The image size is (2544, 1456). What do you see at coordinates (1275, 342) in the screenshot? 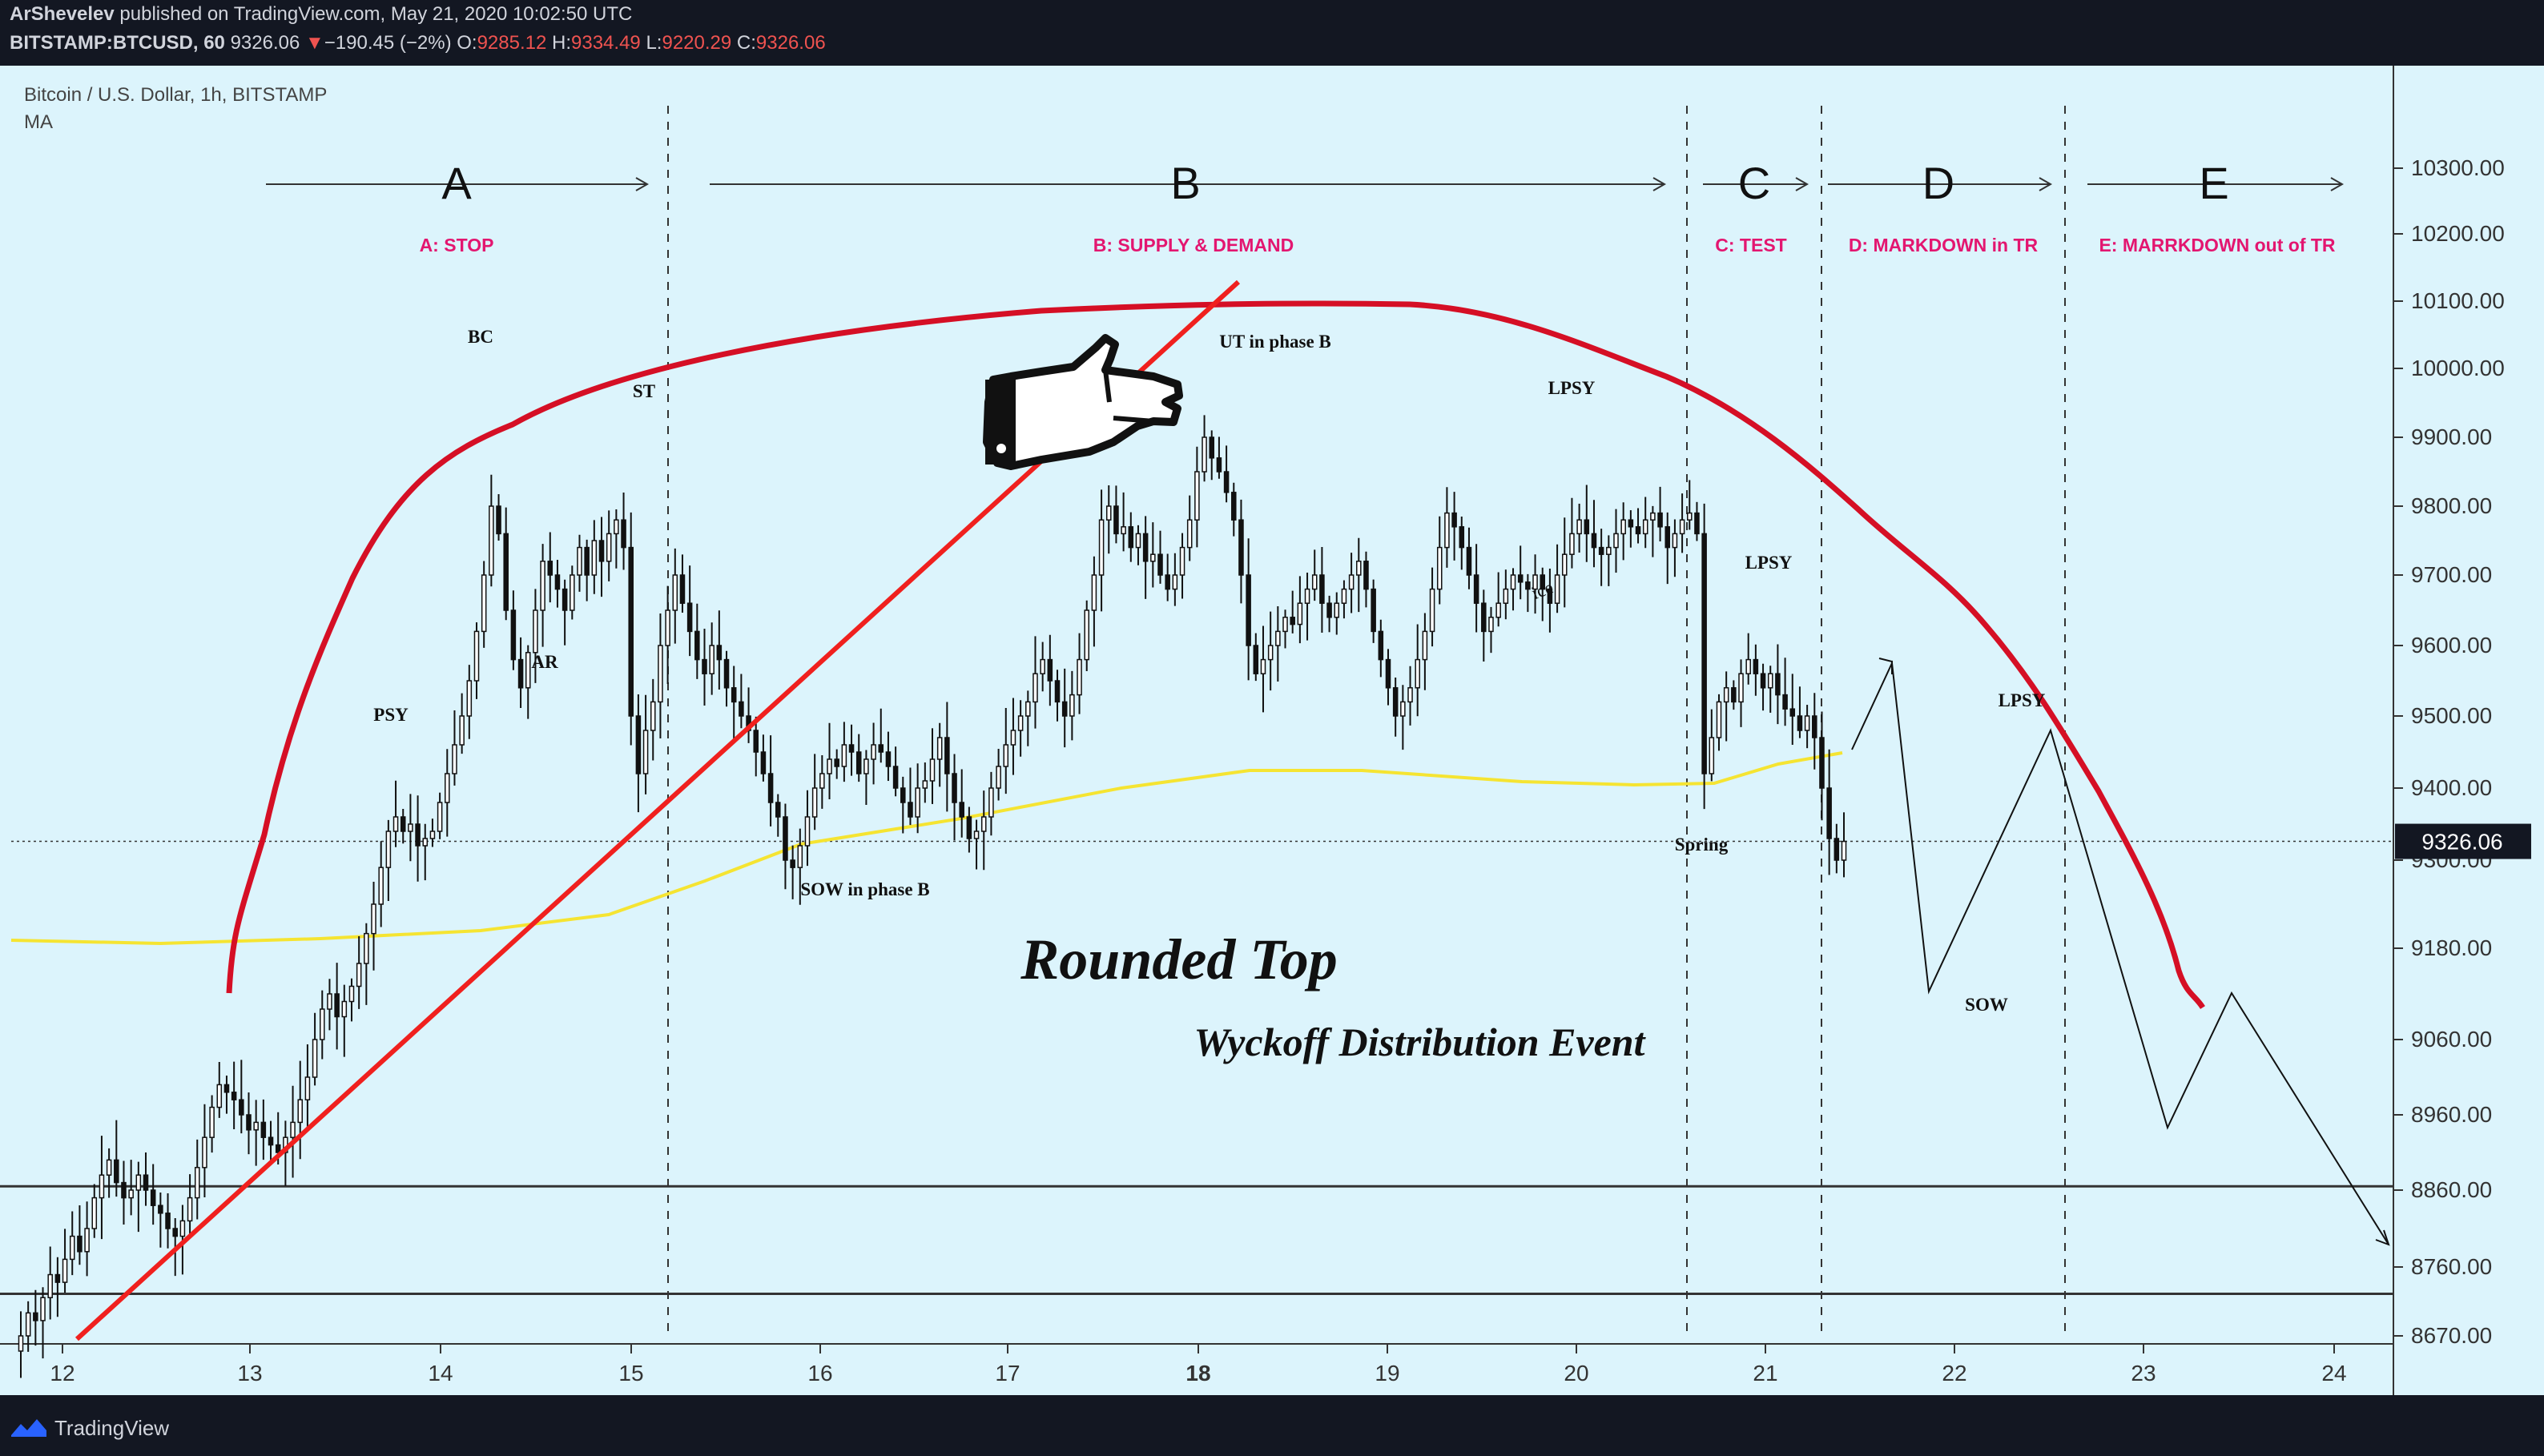
I see `annotation-label: UT in phase B` at bounding box center [1275, 342].